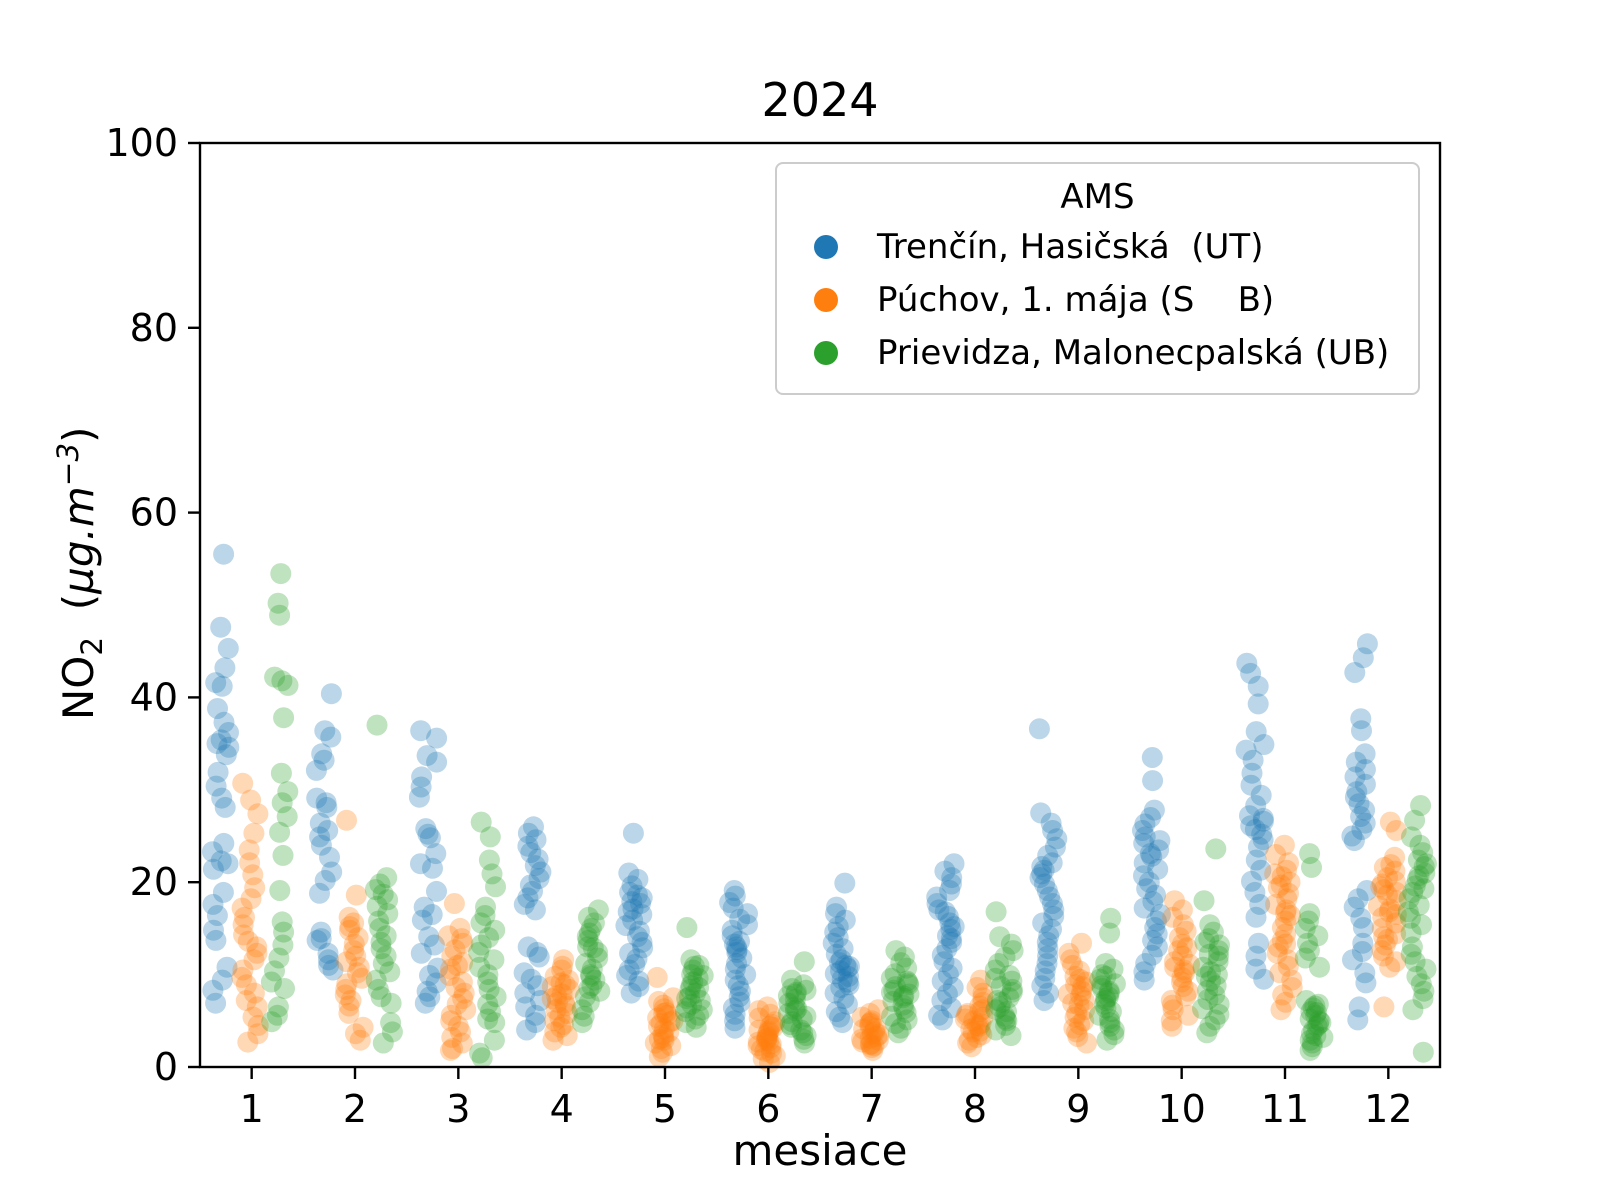  Describe the element at coordinates (826, 299) in the screenshot. I see `legend-marker-circle` at that location.